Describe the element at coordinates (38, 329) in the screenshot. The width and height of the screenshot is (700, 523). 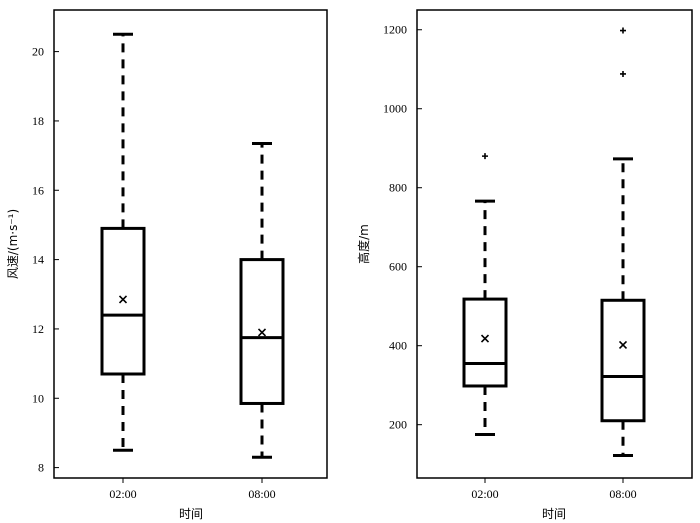
I see `y-tick-label: 12` at that location.